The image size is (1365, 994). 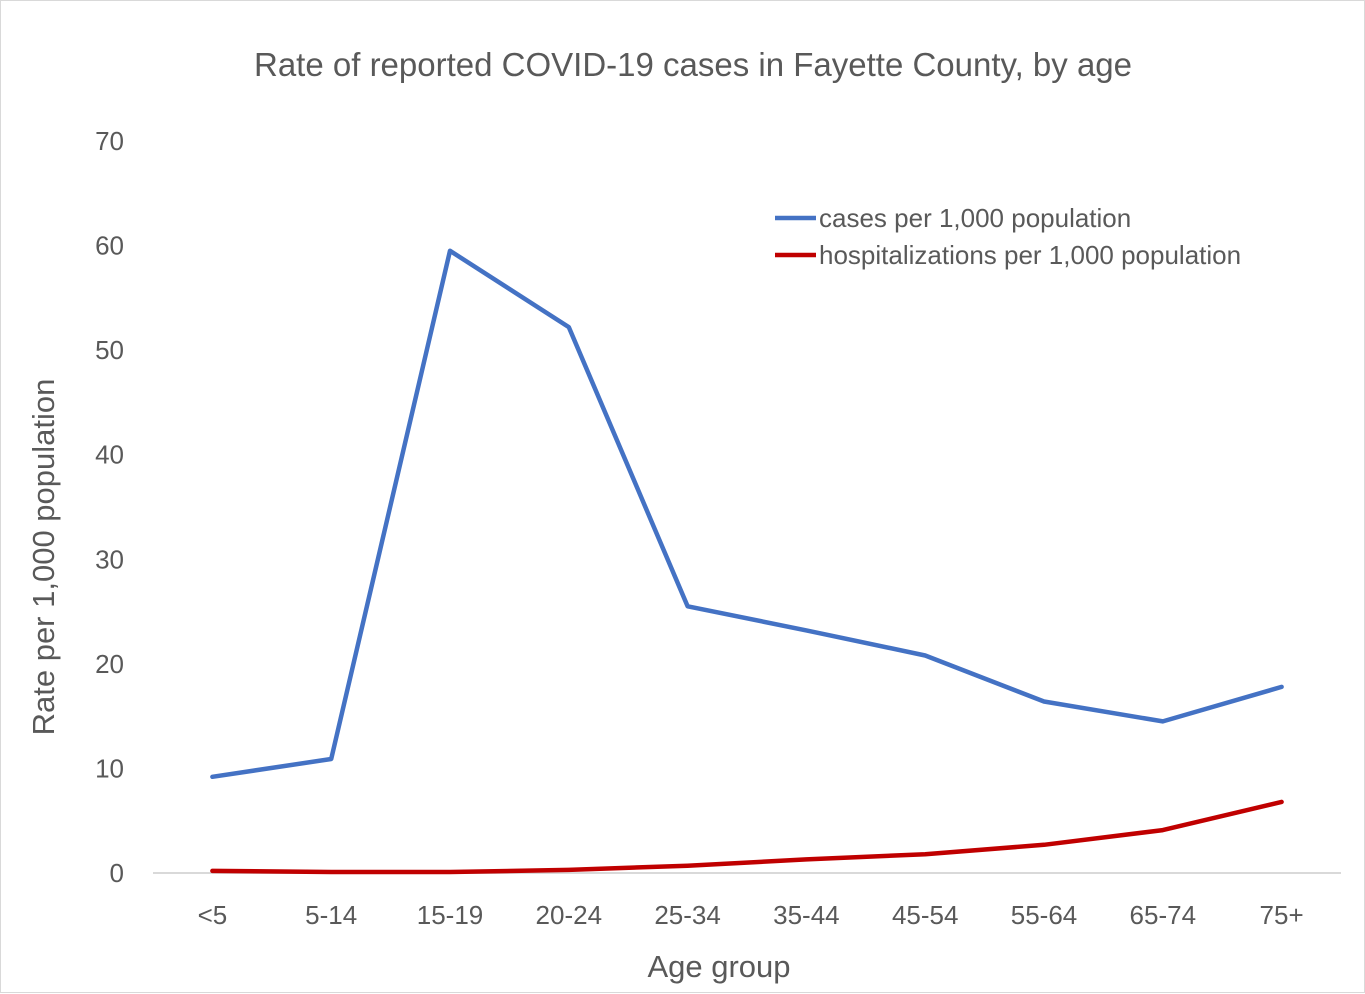 I want to click on x-tick-label: 45-54, so click(x=925, y=915).